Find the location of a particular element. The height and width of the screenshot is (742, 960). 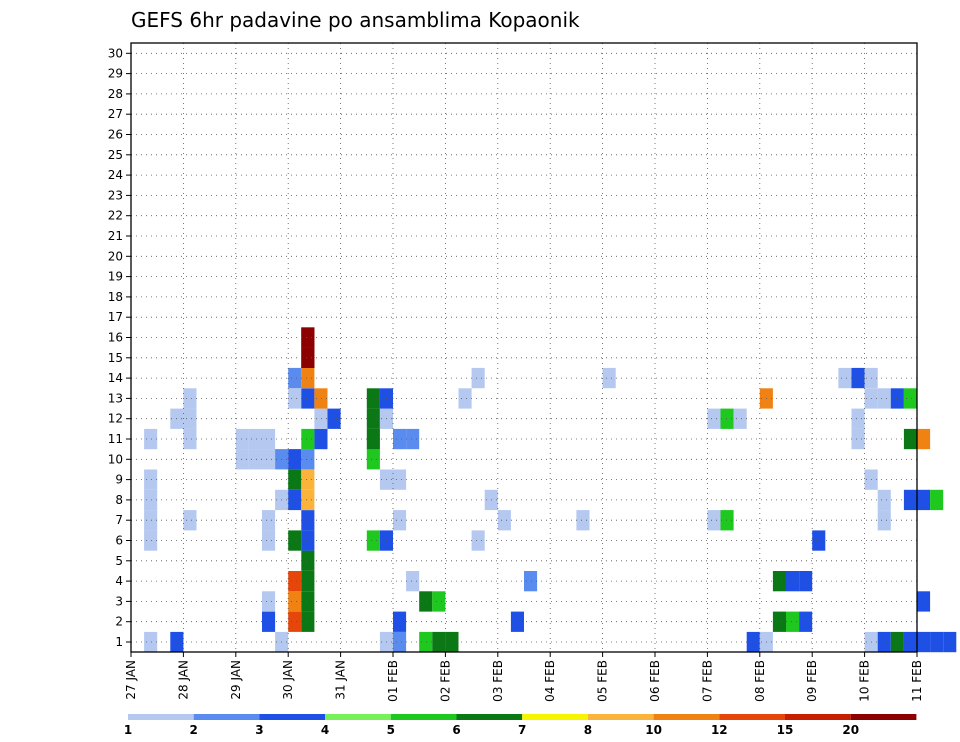

x-tick-label: 31 JAN is located at coordinates (341, 680).